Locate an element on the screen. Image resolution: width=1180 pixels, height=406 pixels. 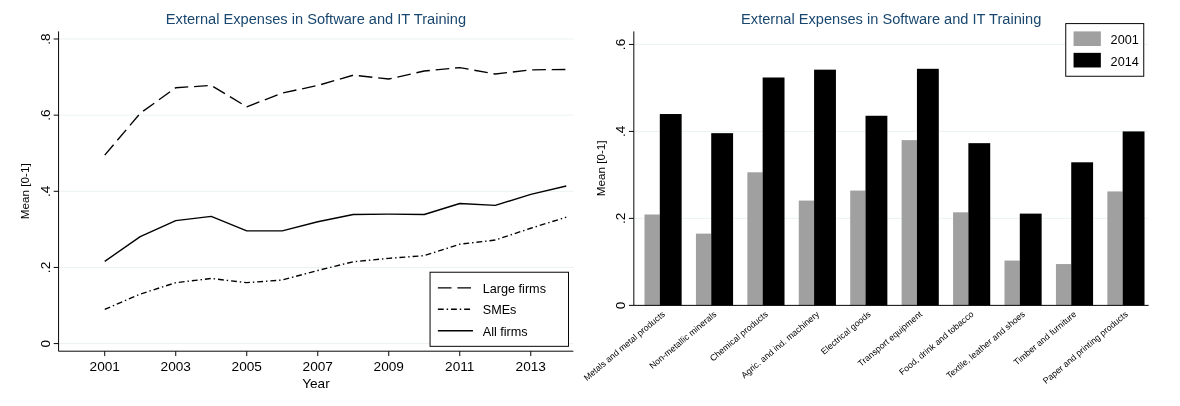
x-tick-label: 2009 is located at coordinates (388, 366).